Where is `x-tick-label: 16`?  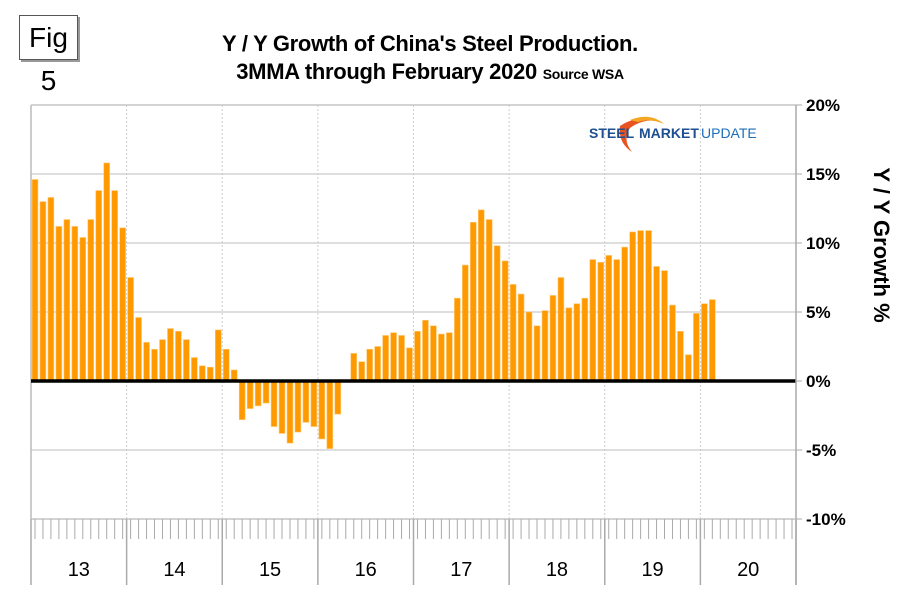 x-tick-label: 16 is located at coordinates (366, 570).